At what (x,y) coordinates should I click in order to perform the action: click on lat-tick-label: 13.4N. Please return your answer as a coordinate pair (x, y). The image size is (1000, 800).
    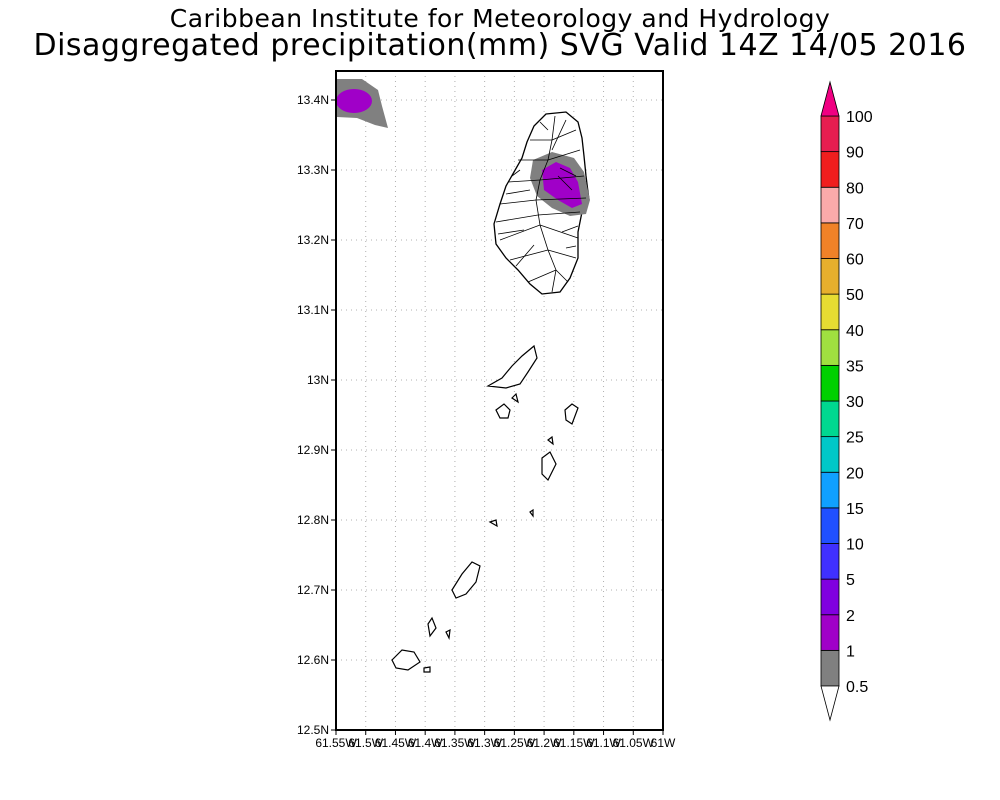
    Looking at the image, I should click on (313, 100).